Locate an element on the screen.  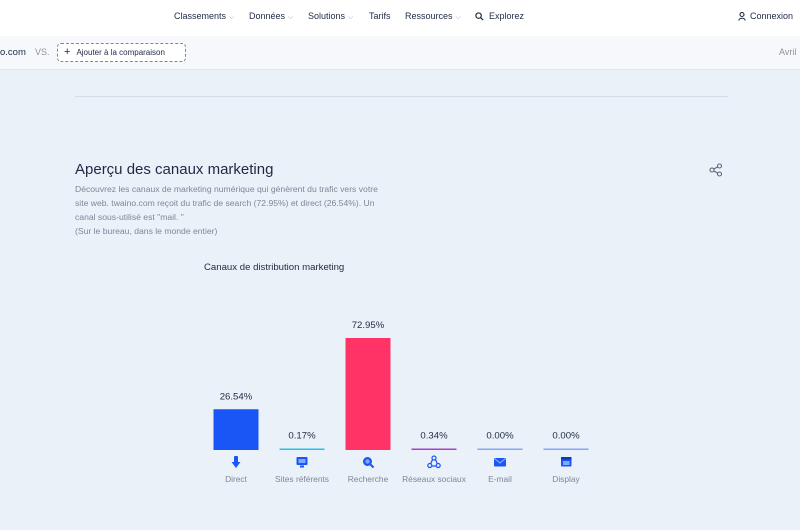
referral-icon is located at coordinates (302, 462).